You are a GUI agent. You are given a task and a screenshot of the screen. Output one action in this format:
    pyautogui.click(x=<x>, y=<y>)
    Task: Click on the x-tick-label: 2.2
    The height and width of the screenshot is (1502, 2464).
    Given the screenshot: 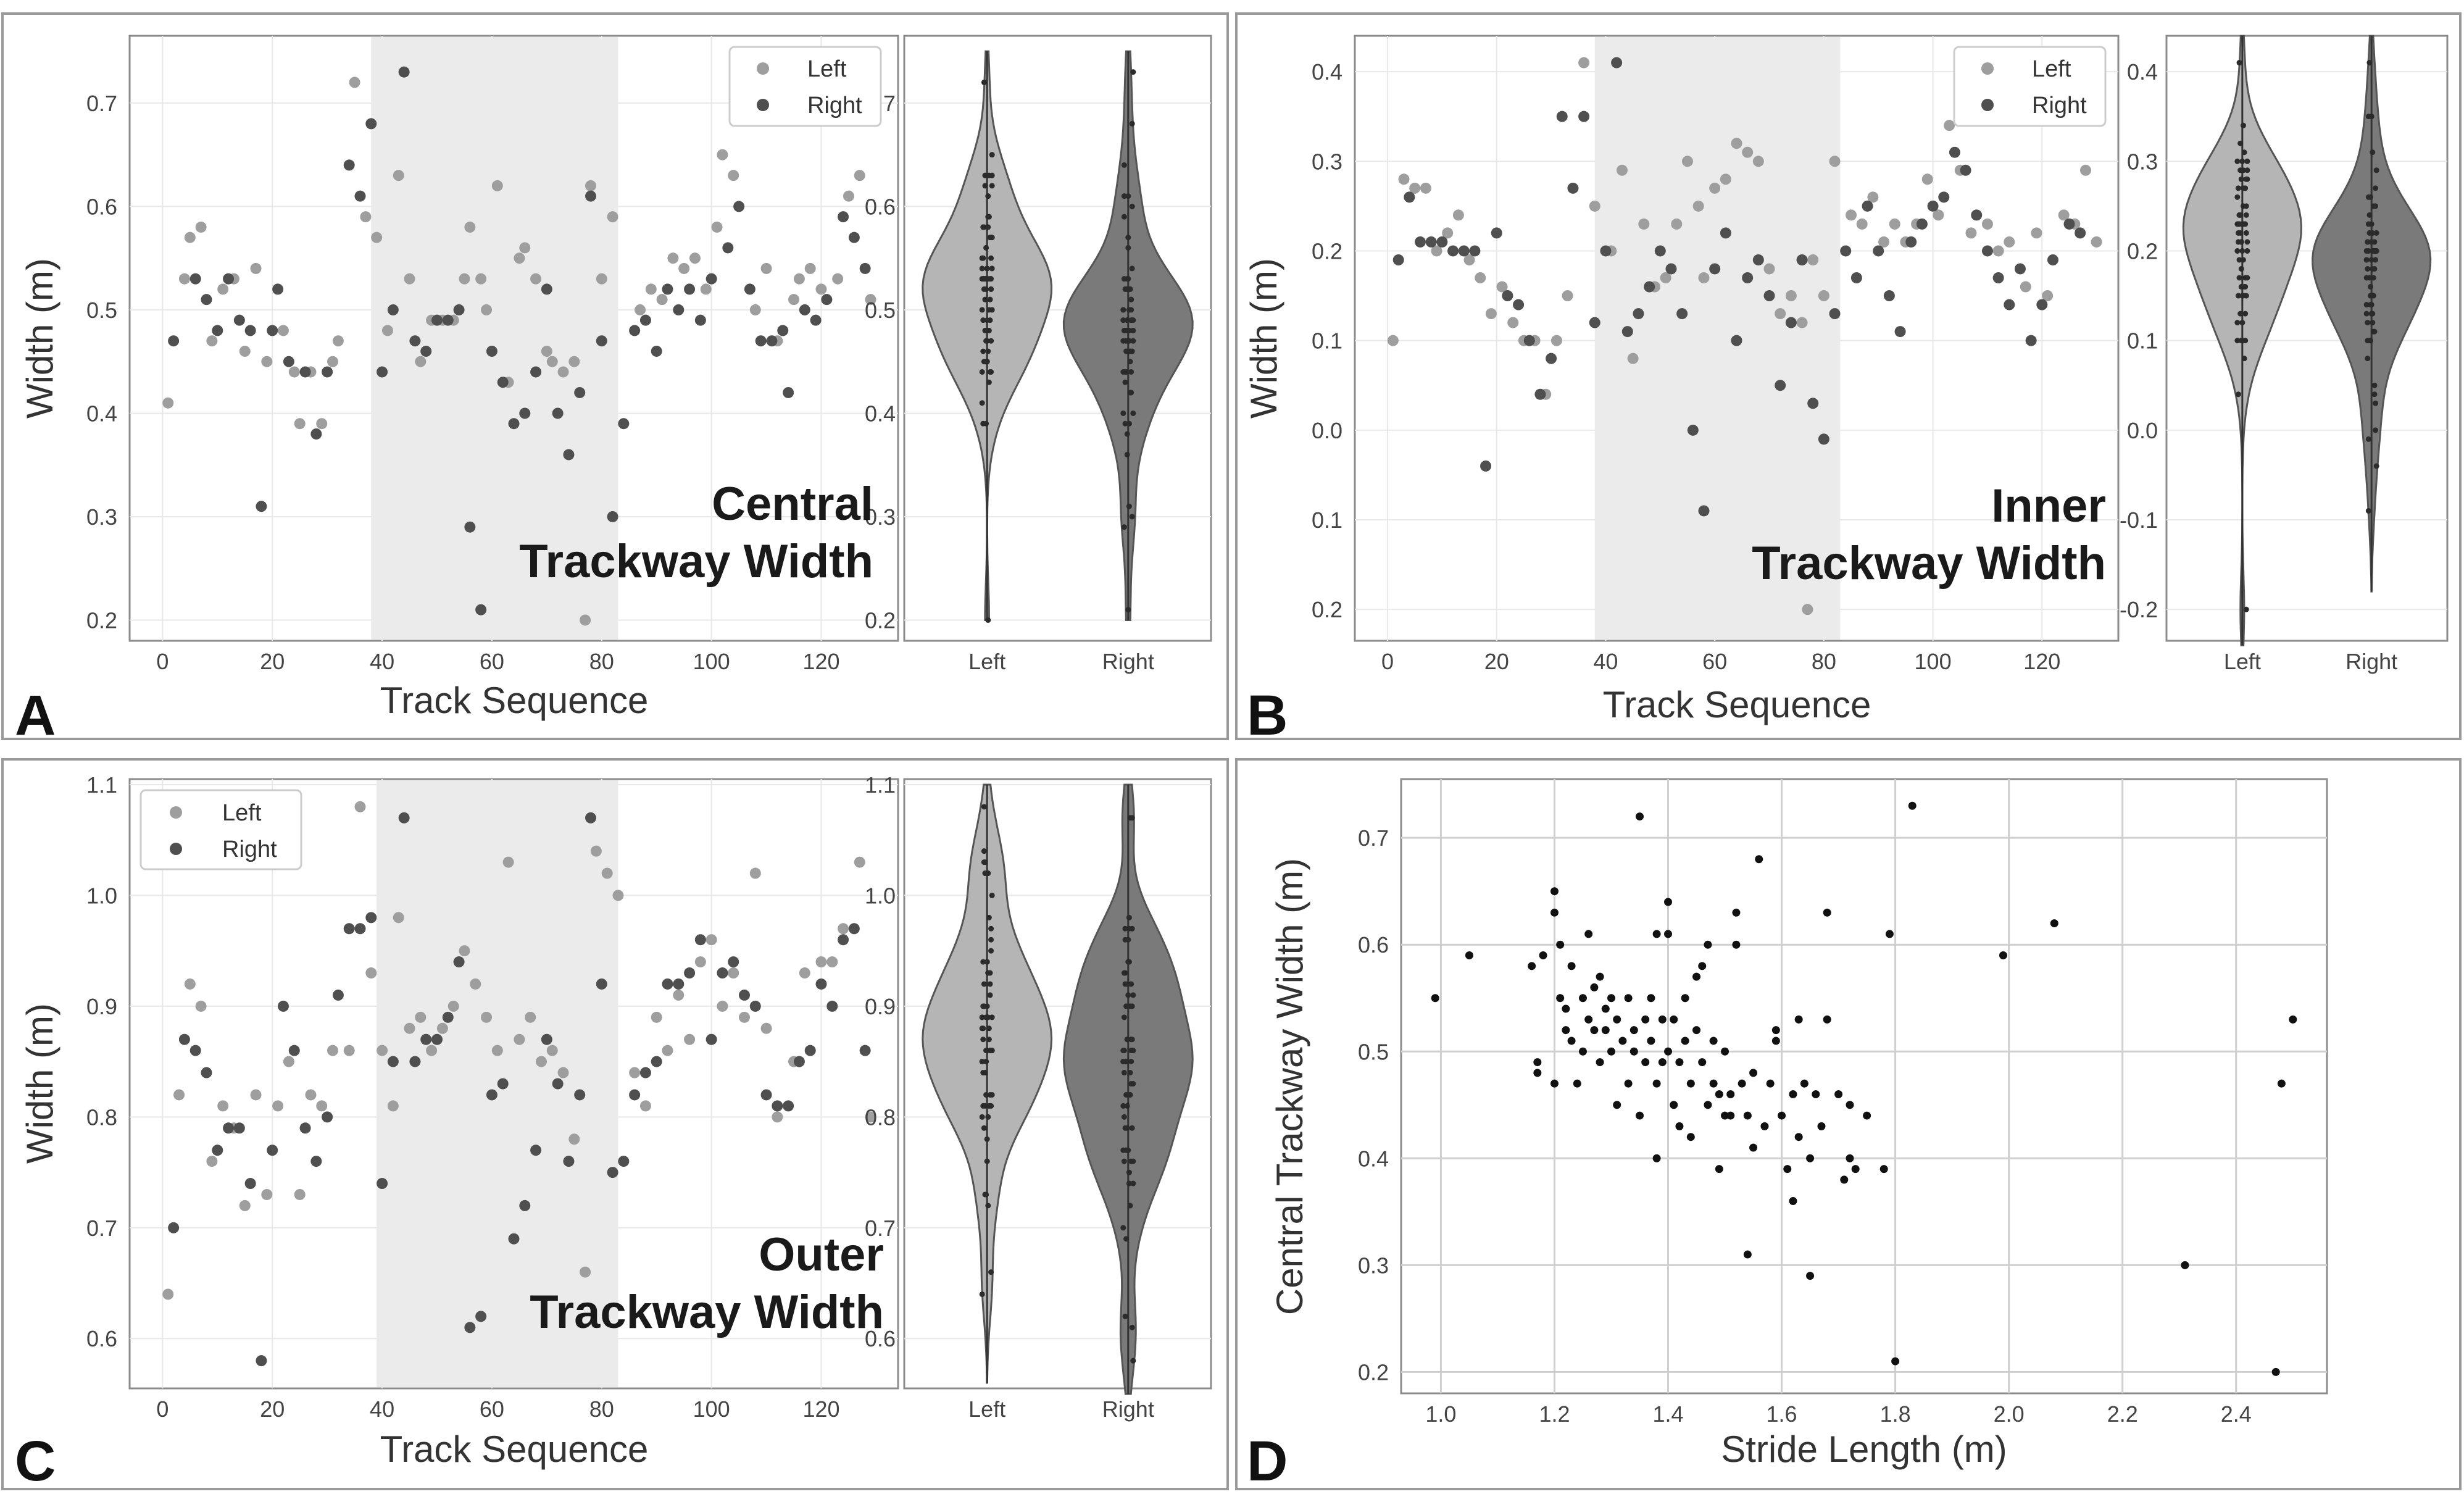 What is the action you would take?
    pyautogui.click(x=2122, y=1414)
    